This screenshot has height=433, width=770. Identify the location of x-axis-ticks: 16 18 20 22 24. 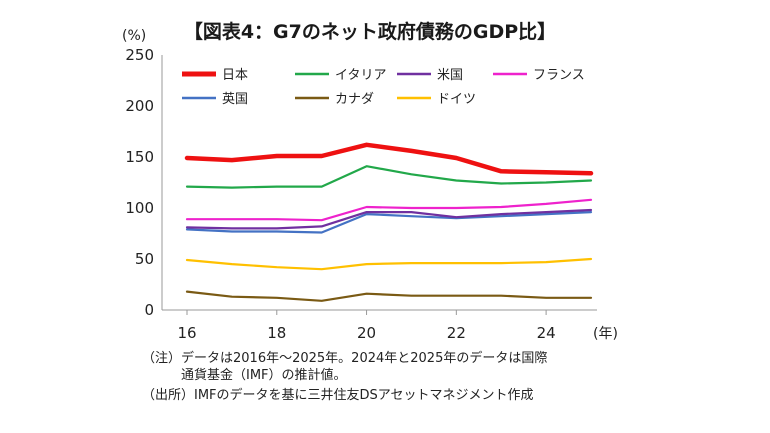
(366, 326).